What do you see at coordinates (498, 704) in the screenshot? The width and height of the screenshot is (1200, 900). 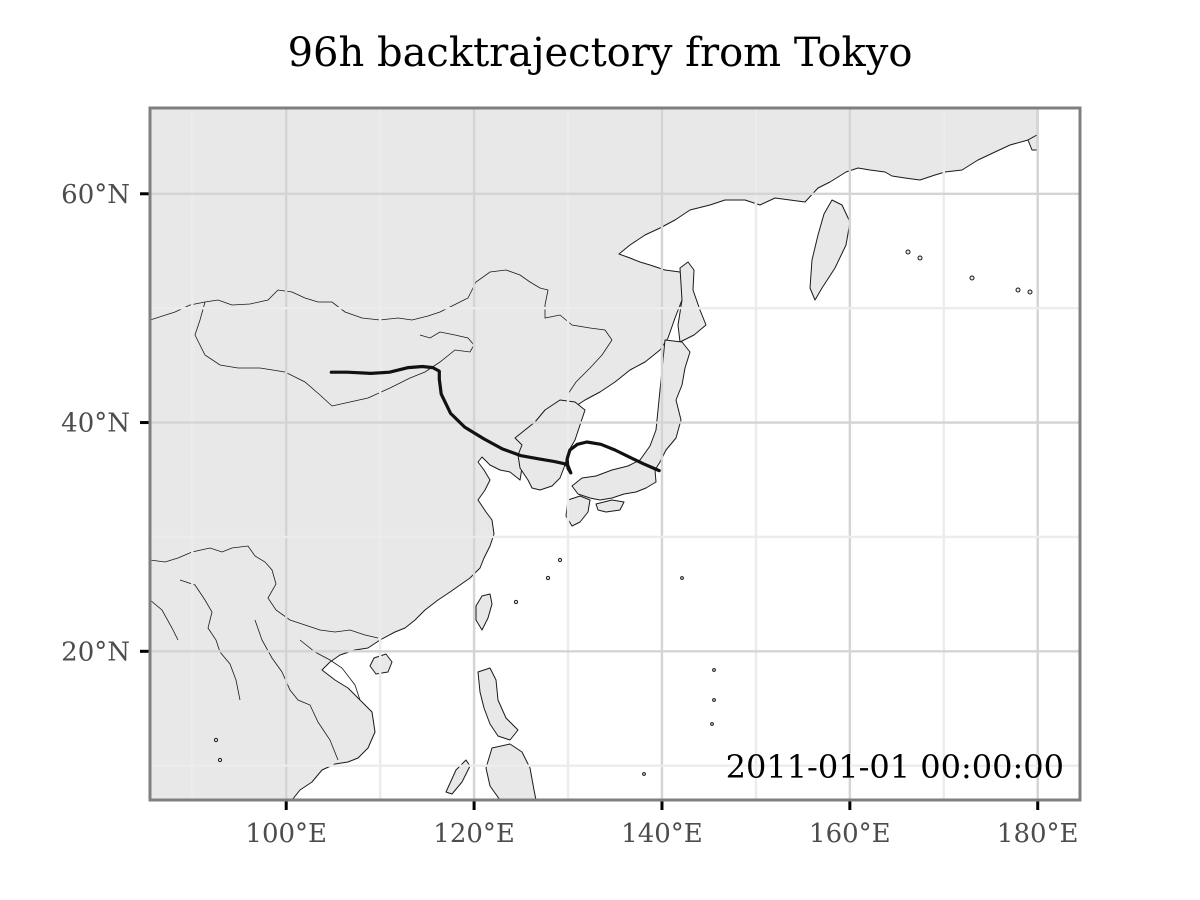 I see `luzon-land` at bounding box center [498, 704].